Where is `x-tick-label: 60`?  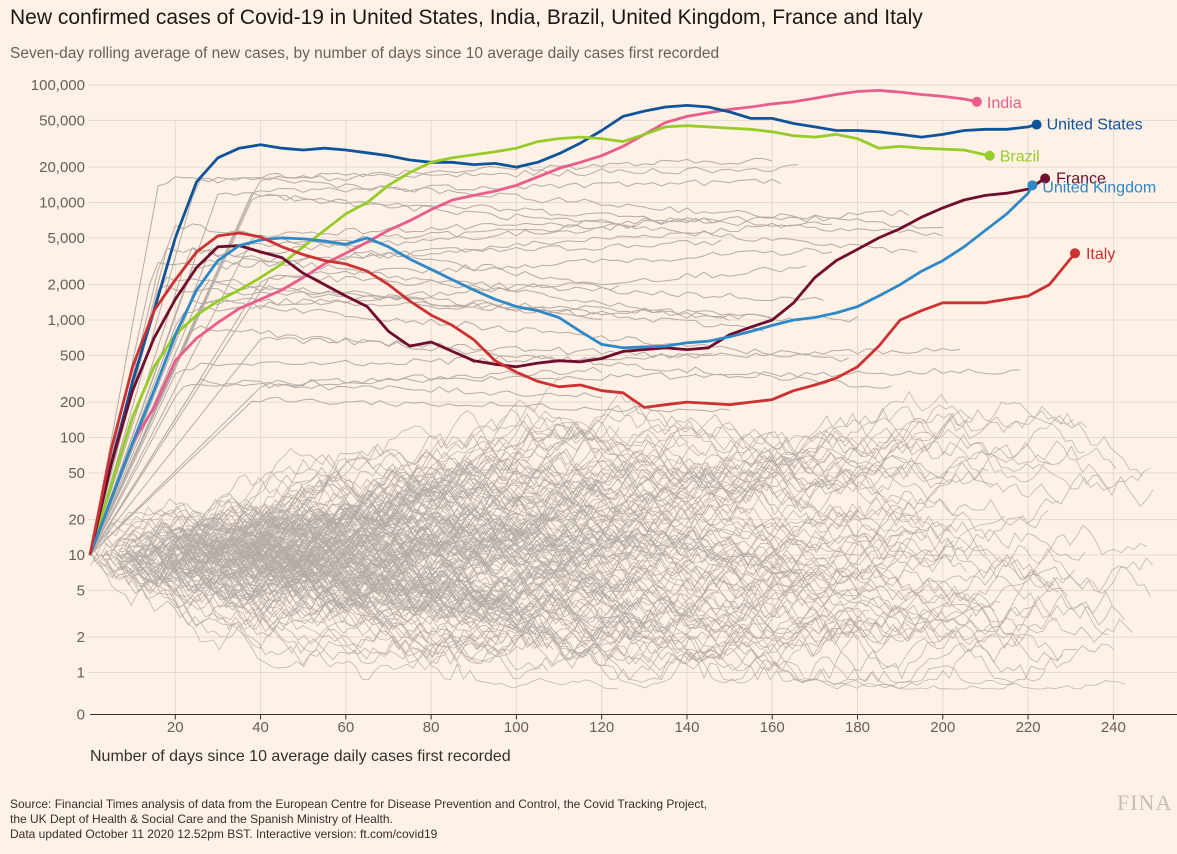 x-tick-label: 60 is located at coordinates (345, 727).